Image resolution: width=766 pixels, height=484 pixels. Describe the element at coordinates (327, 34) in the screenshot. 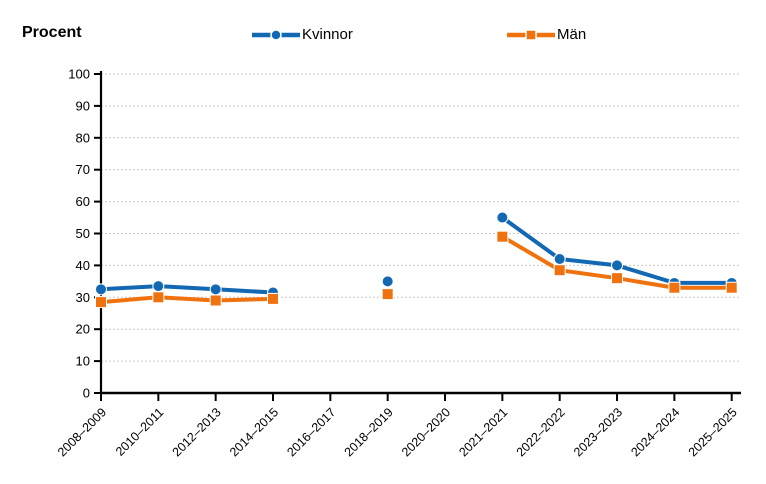

I see `legend-label-kvinnor: Kvinnor` at that location.